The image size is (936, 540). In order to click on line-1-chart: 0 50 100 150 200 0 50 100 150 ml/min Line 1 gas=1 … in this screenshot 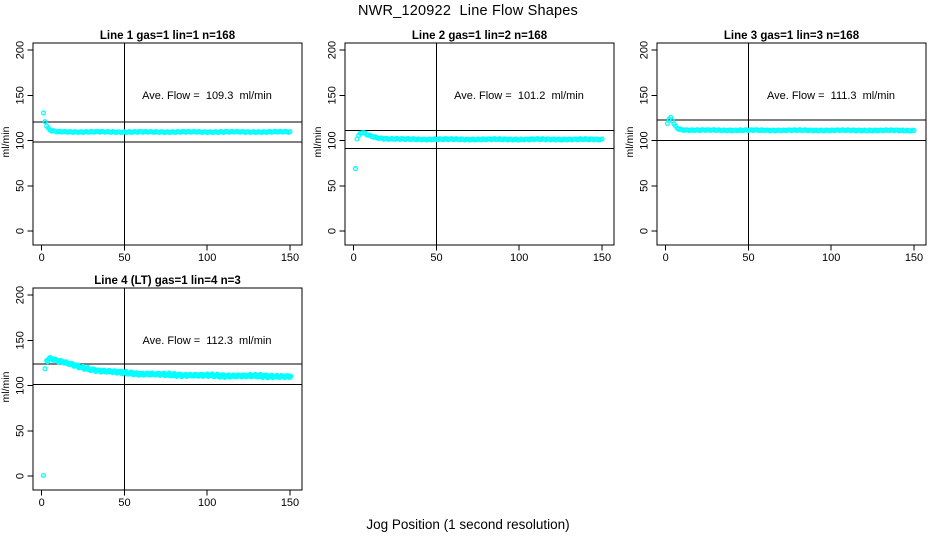, I will do `click(151, 147)`.